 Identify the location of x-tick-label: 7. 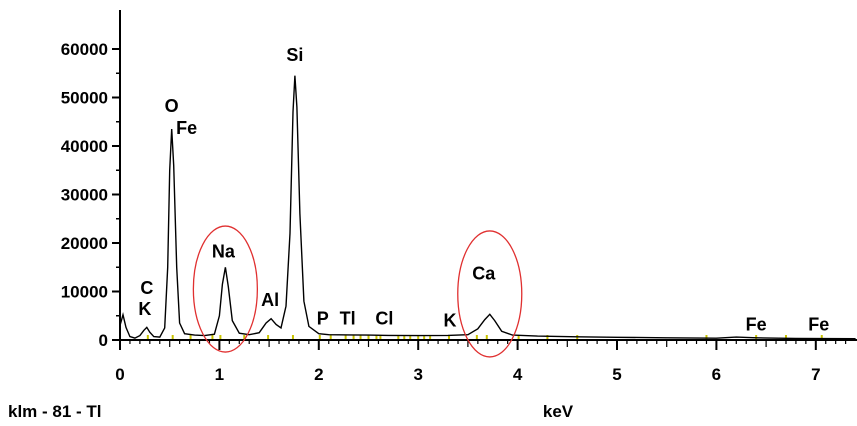
(815, 374).